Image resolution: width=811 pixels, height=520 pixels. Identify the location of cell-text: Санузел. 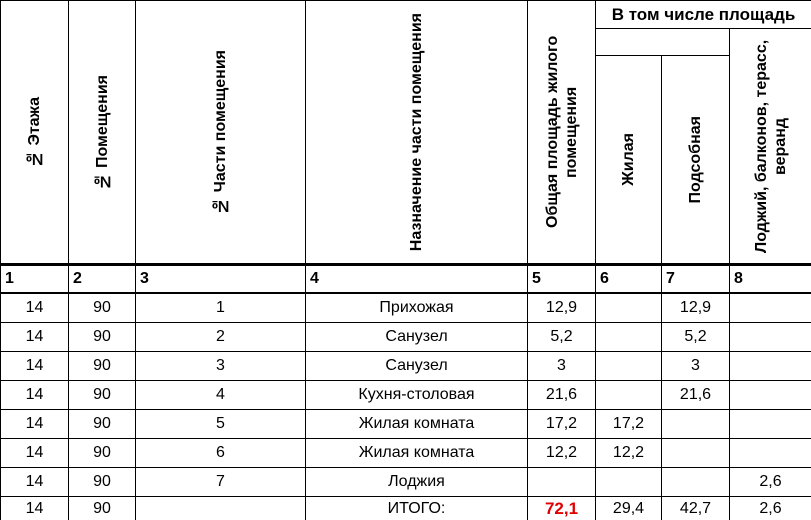
(416, 336).